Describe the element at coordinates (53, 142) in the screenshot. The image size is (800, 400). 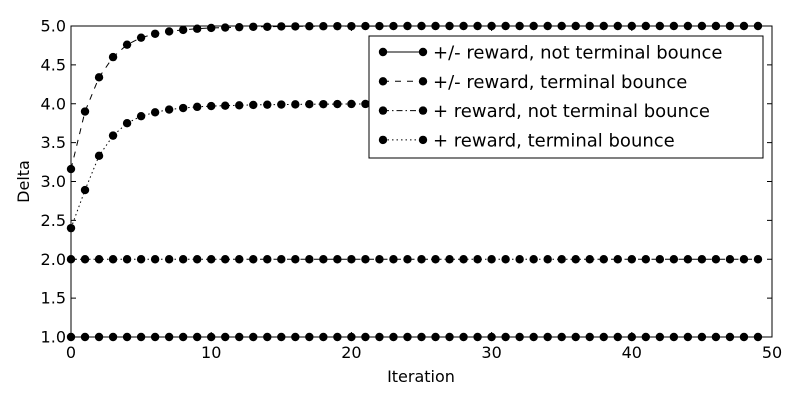
I see `y-tick-label: 3.5` at that location.